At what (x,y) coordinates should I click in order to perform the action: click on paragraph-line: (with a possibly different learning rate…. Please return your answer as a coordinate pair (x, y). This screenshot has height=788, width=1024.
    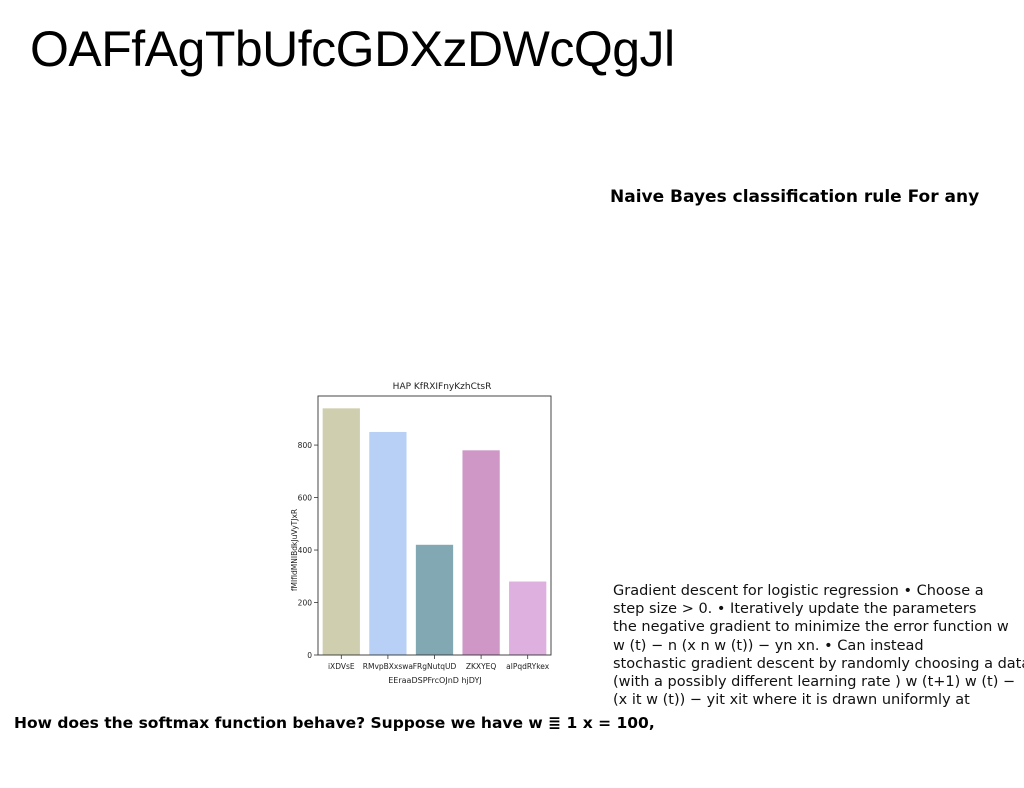
    Looking at the image, I should click on (814, 682).